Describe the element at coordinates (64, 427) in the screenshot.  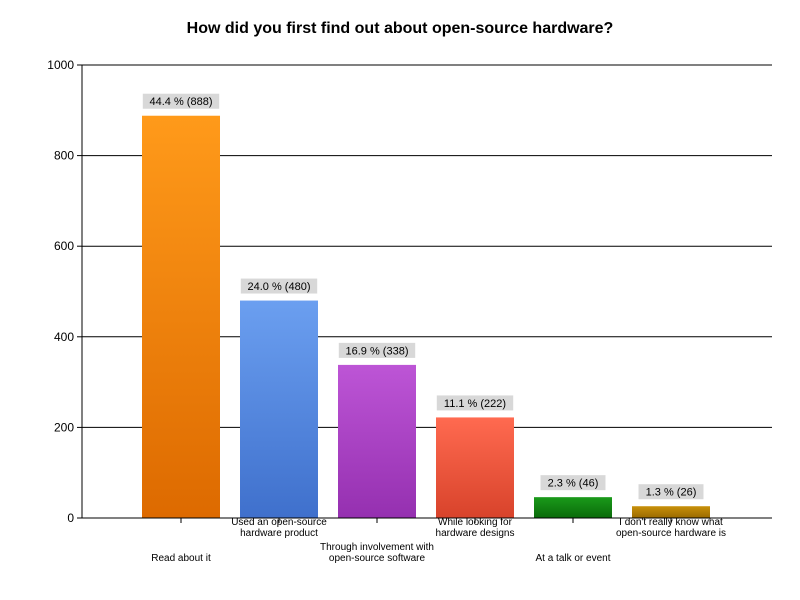
I see `y-tick-label: 200` at that location.